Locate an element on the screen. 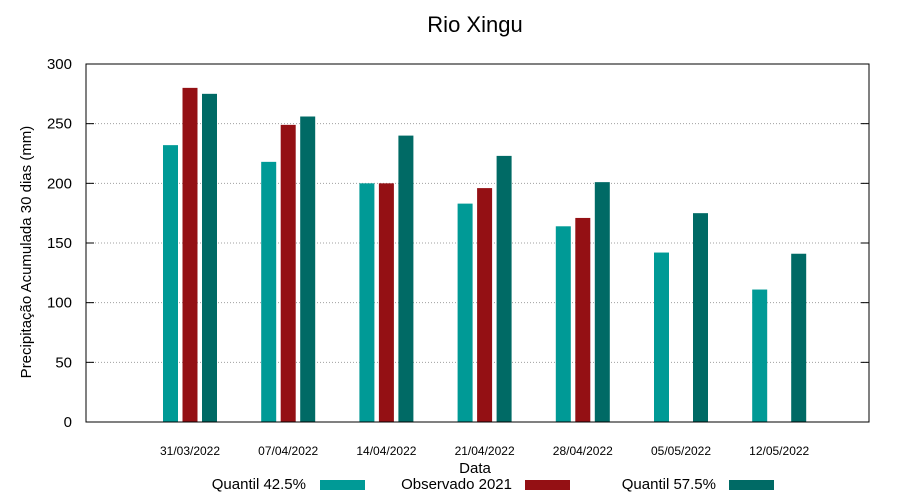 Image resolution: width=900 pixels, height=500 pixels. x-tick-label: 07/04/2022 is located at coordinates (288, 451).